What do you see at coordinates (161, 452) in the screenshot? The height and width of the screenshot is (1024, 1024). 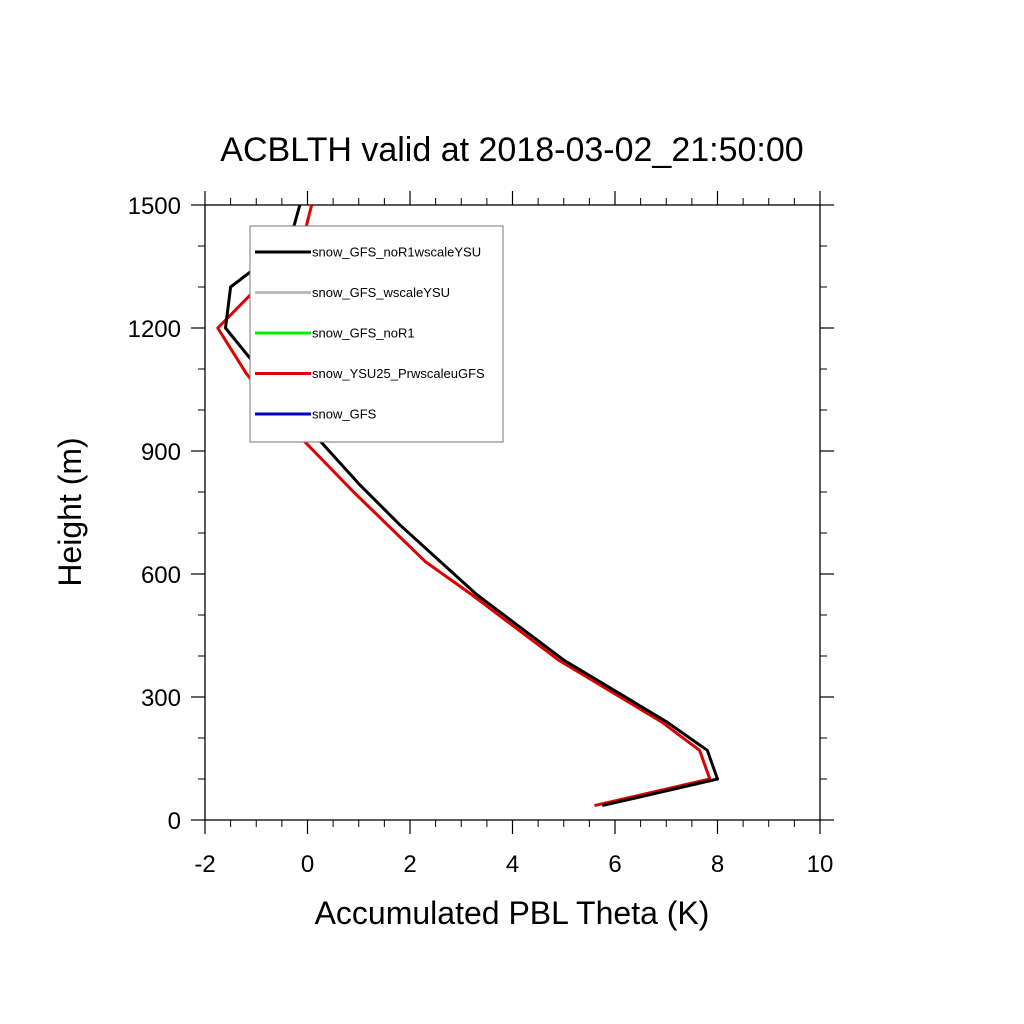 I see `y-tick-label: 900` at bounding box center [161, 452].